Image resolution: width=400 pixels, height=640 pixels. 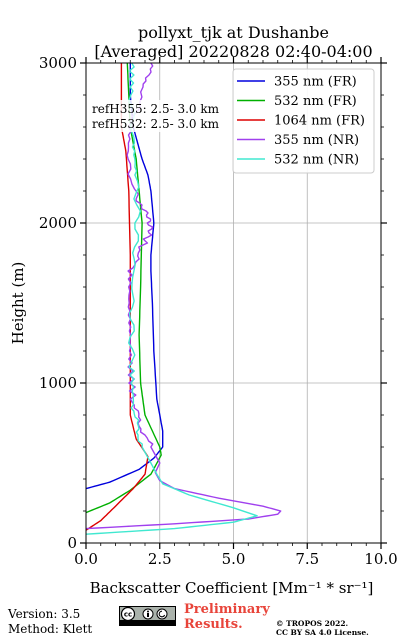 I want to click on series-line-532-nm-fr, so click(x=124, y=288).